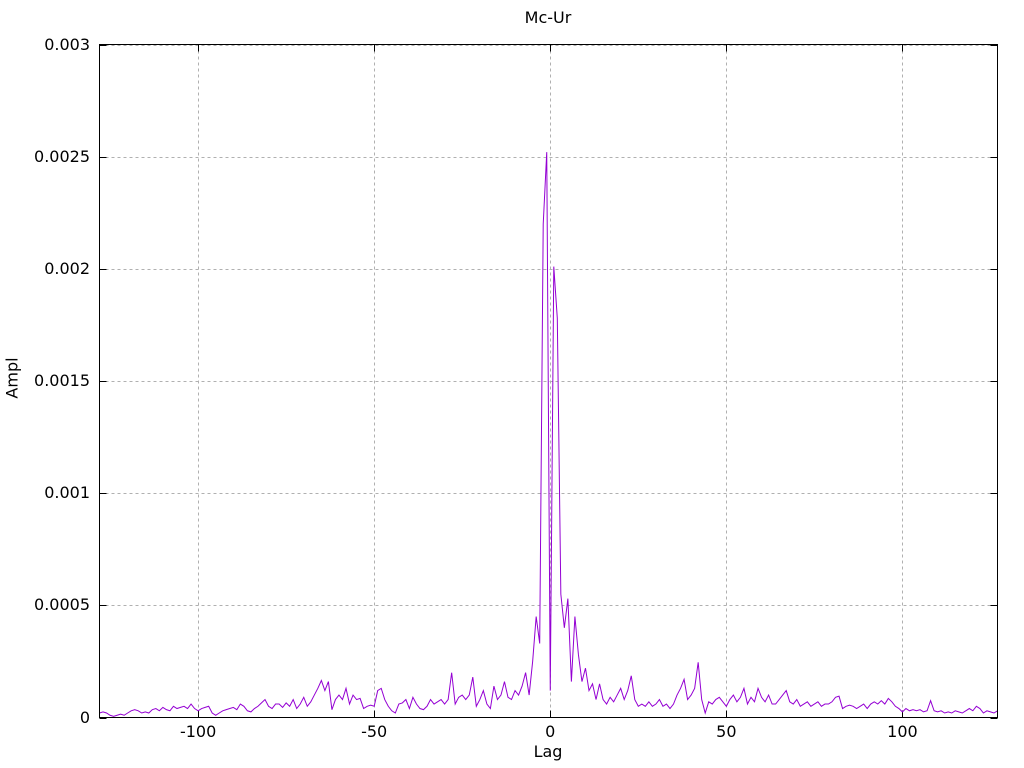  I want to click on x-tick-label: 0, so click(550, 731).